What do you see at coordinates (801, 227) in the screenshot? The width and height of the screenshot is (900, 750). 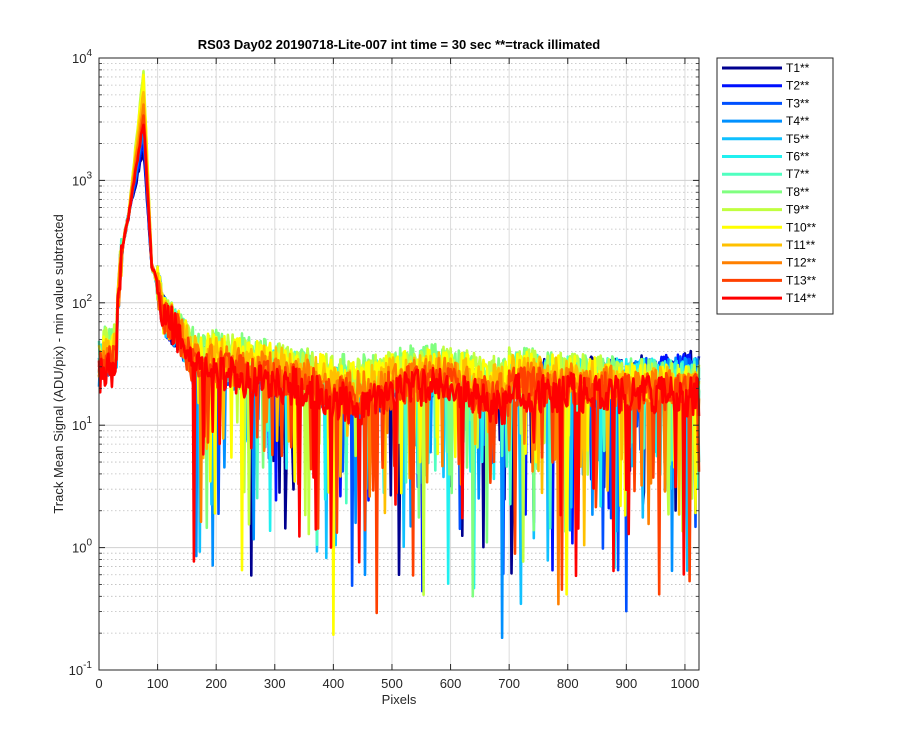 I see `legend-label: T10**` at bounding box center [801, 227].